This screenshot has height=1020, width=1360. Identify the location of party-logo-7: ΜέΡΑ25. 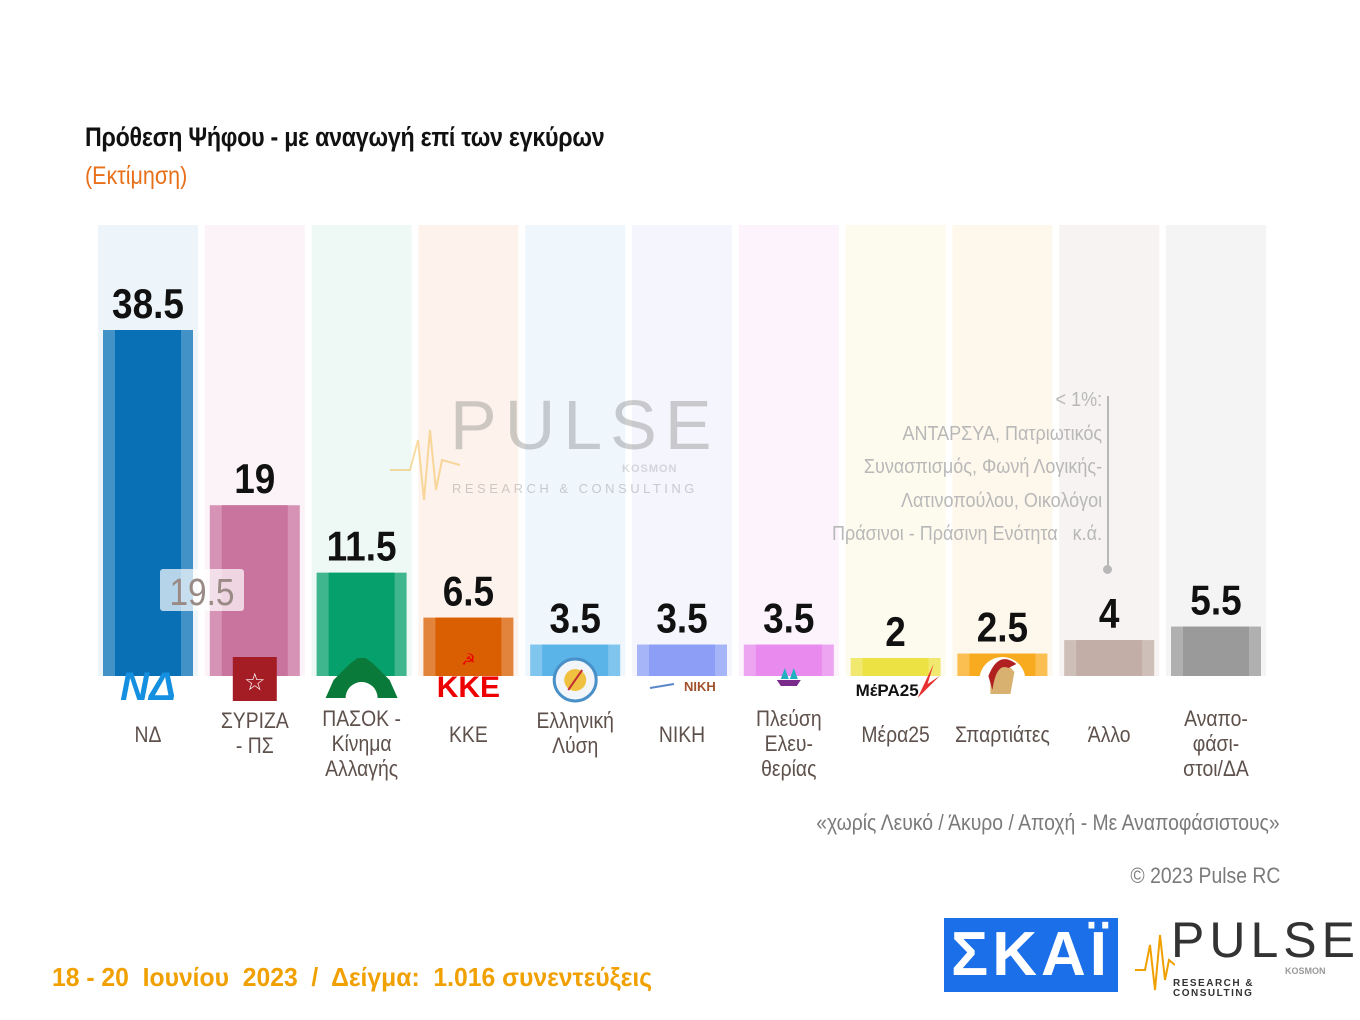
(898, 682).